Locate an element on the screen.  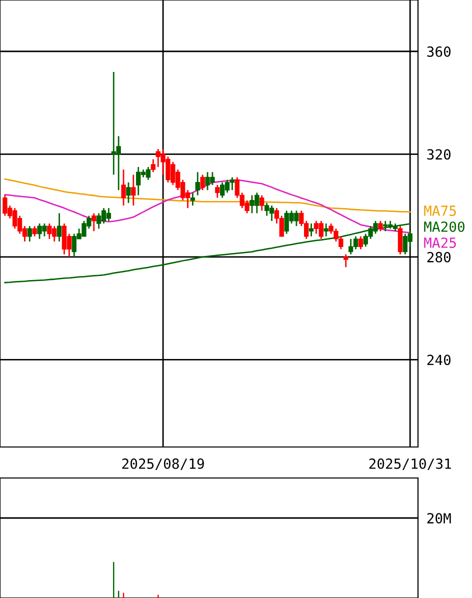
x-tick-label: 2025/08/19 is located at coordinates (163, 464).